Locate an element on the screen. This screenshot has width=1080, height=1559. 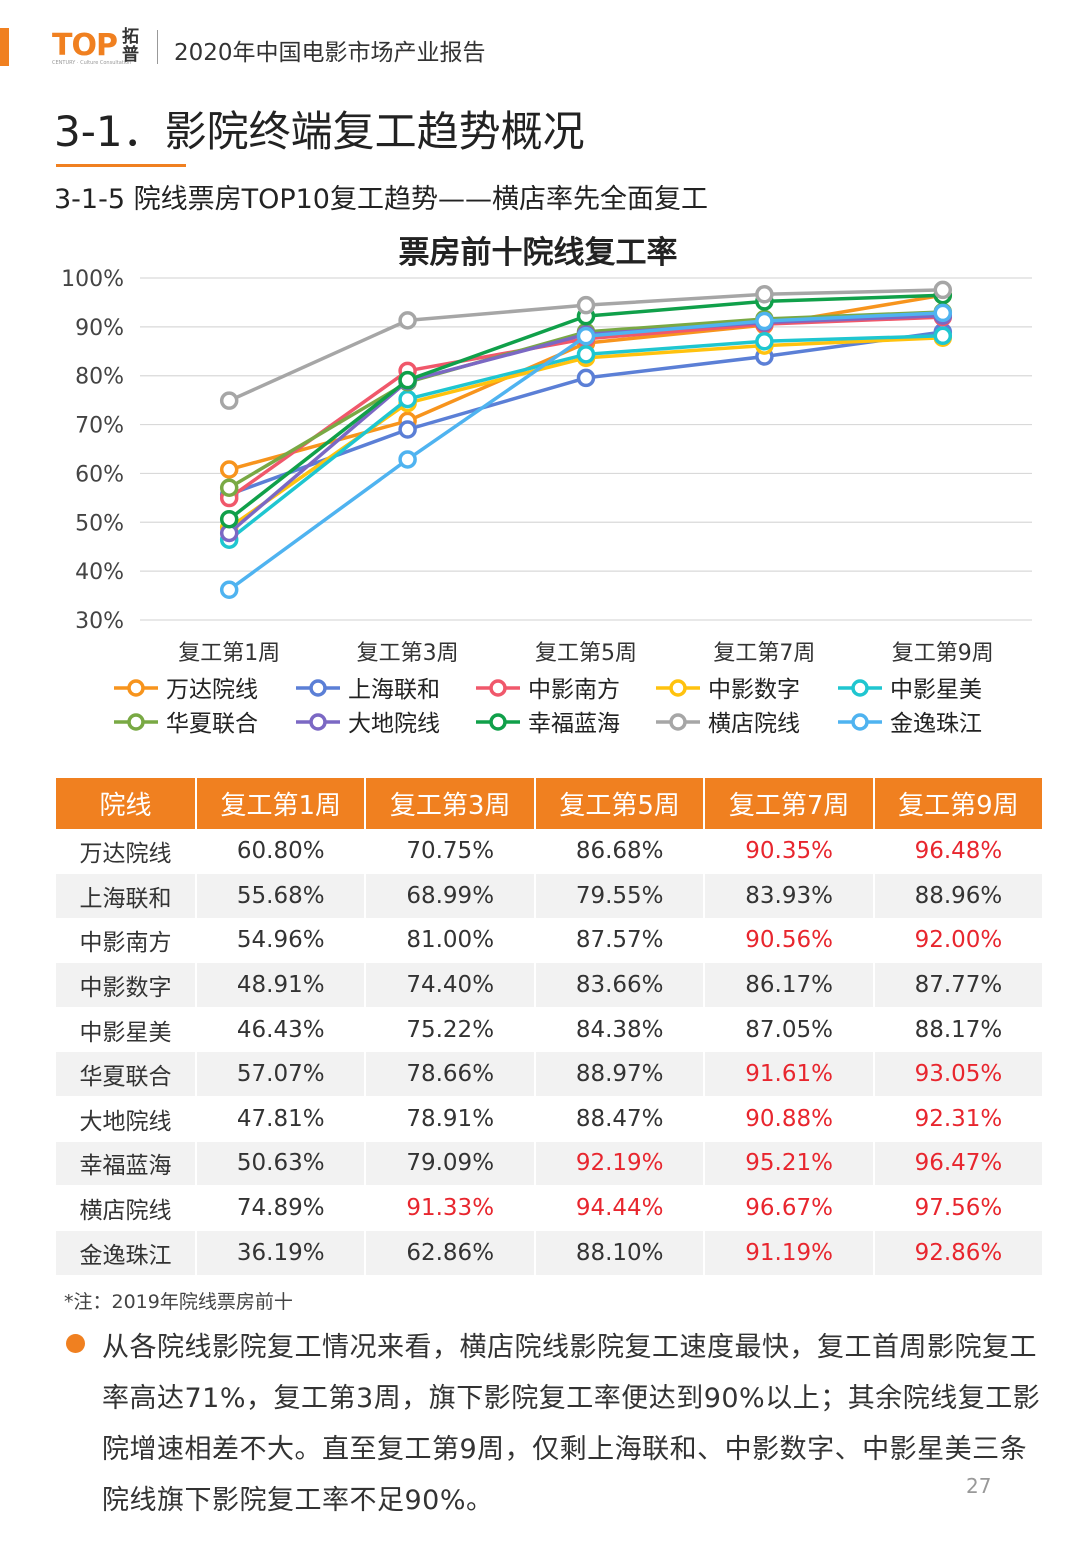
header-cell-week: 复工第5周 is located at coordinates (619, 803).